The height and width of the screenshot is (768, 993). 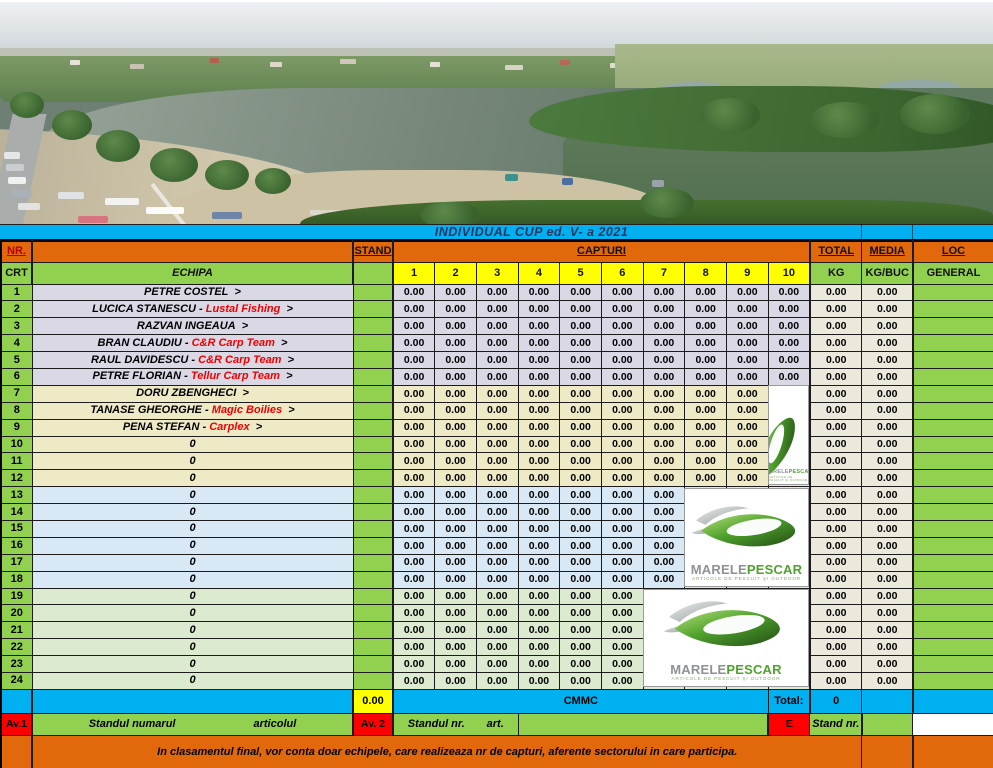 I want to click on col-header-echipa: ECHIPA, so click(x=192, y=273).